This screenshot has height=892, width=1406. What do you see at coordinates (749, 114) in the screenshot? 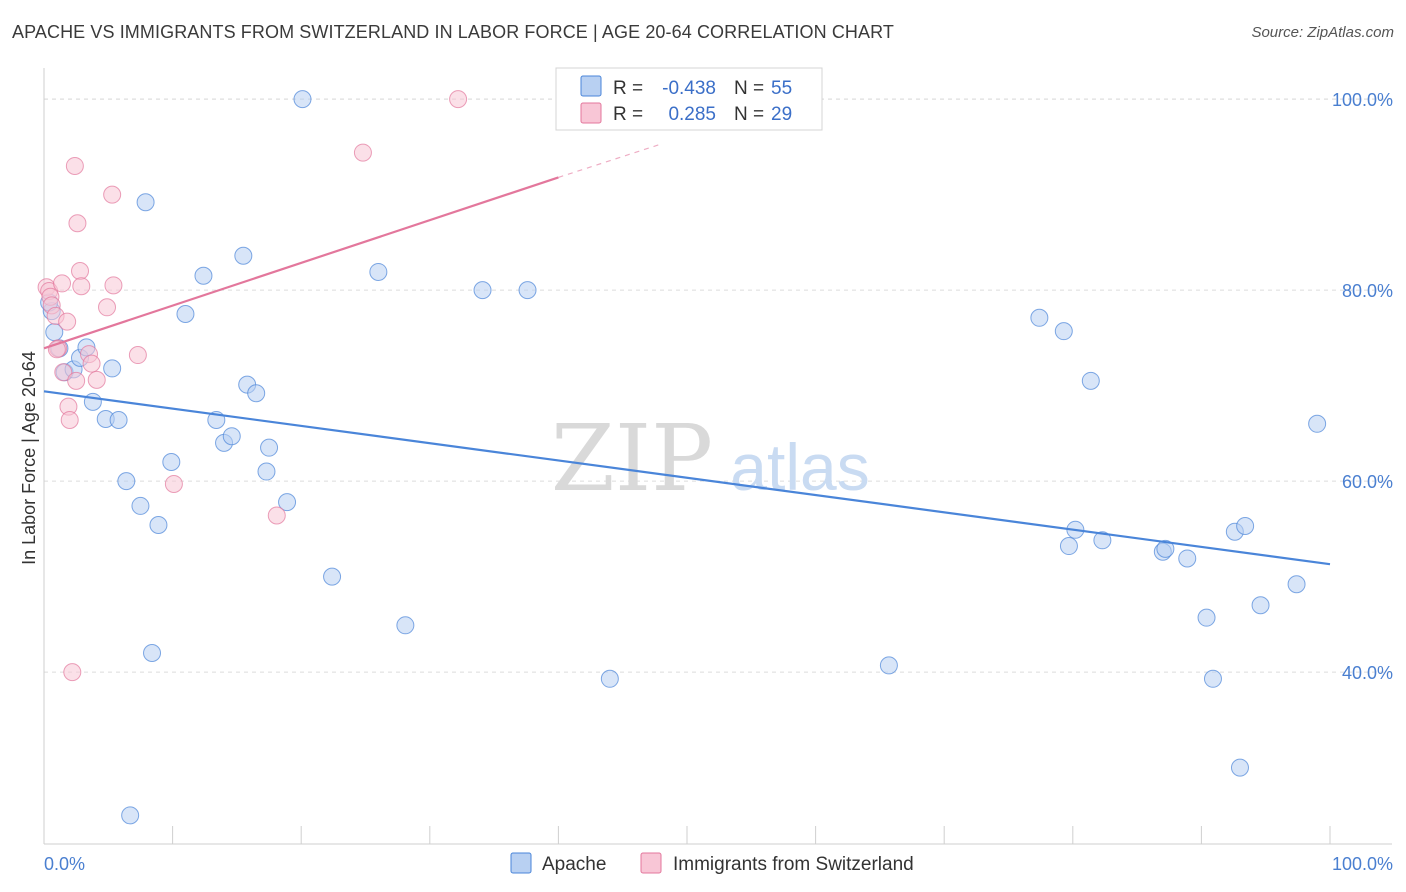
I see `stats-n-label-switzerland: N =` at bounding box center [749, 114].